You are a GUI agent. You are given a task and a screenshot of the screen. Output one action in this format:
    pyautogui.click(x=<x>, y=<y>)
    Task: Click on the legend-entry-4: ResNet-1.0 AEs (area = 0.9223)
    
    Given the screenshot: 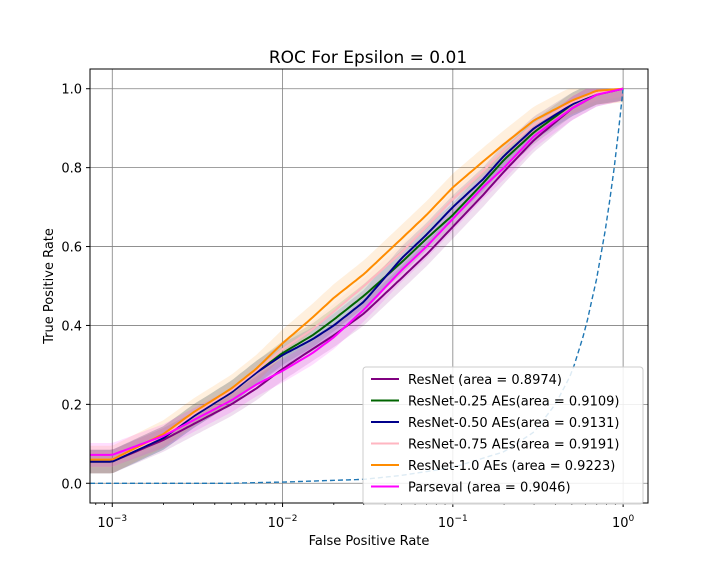 What is the action you would take?
    pyautogui.click(x=511, y=466)
    